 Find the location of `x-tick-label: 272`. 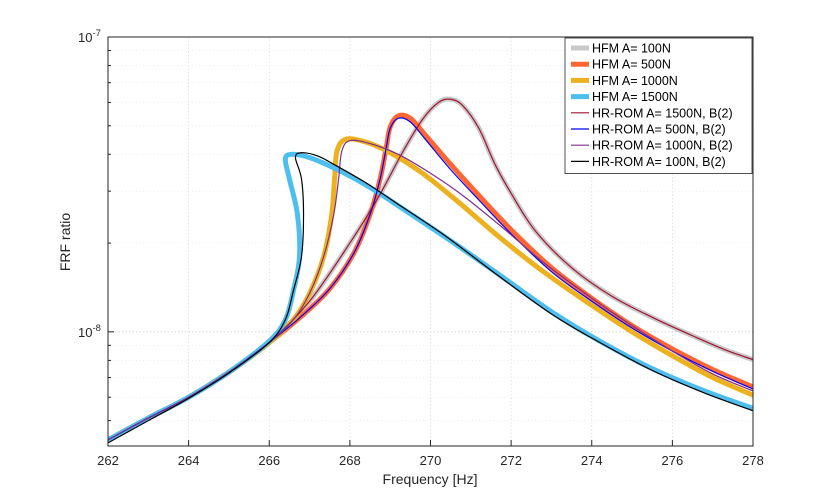

x-tick-label: 272 is located at coordinates (511, 460).